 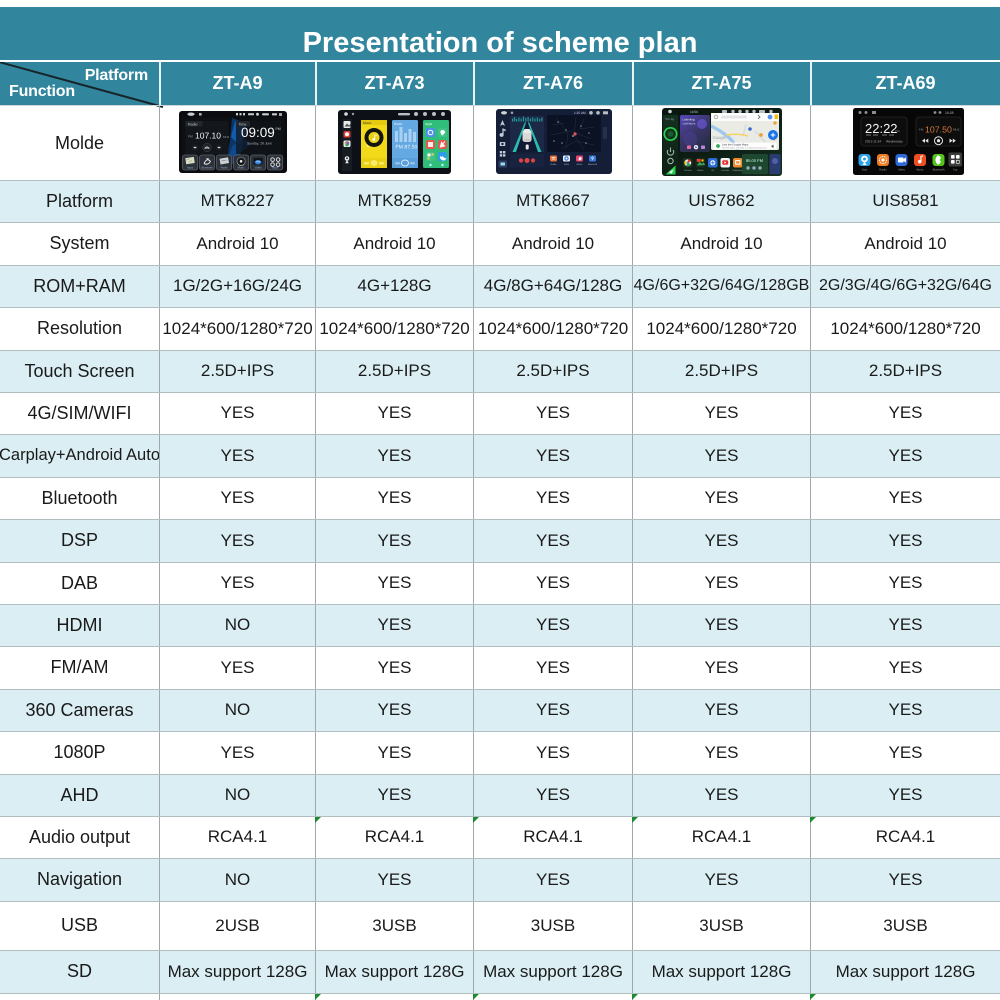 I want to click on svg-text: Photos, so click(x=700, y=170).